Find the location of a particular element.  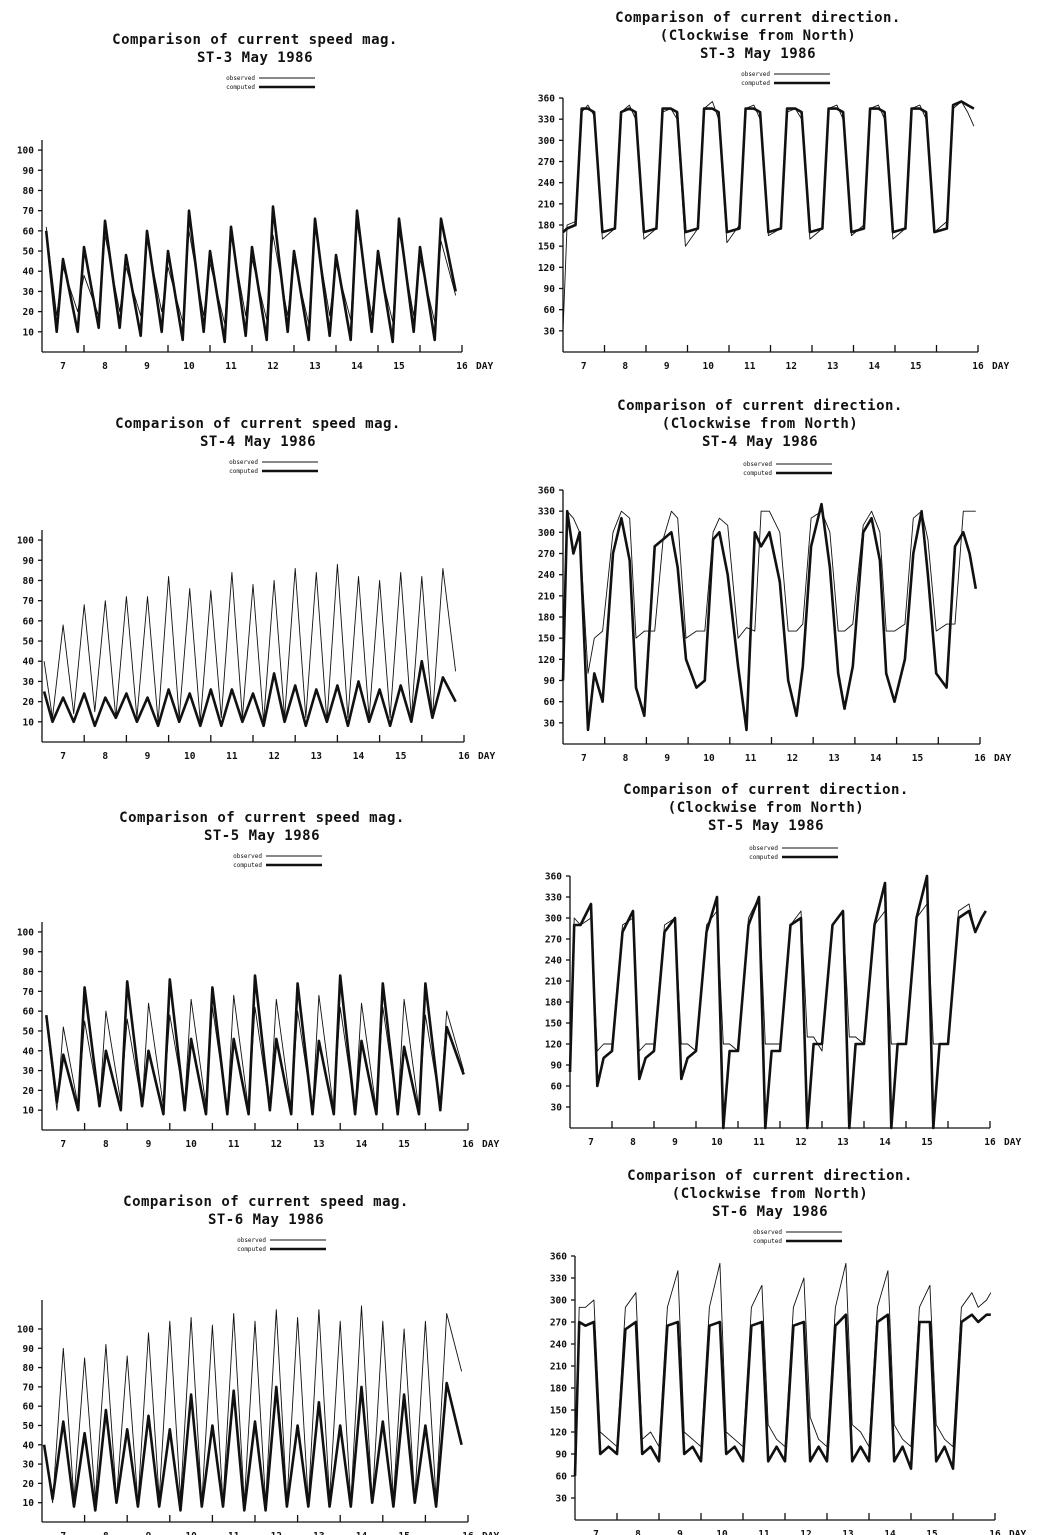

y-tick-label: 150 is located at coordinates (553, 1024).